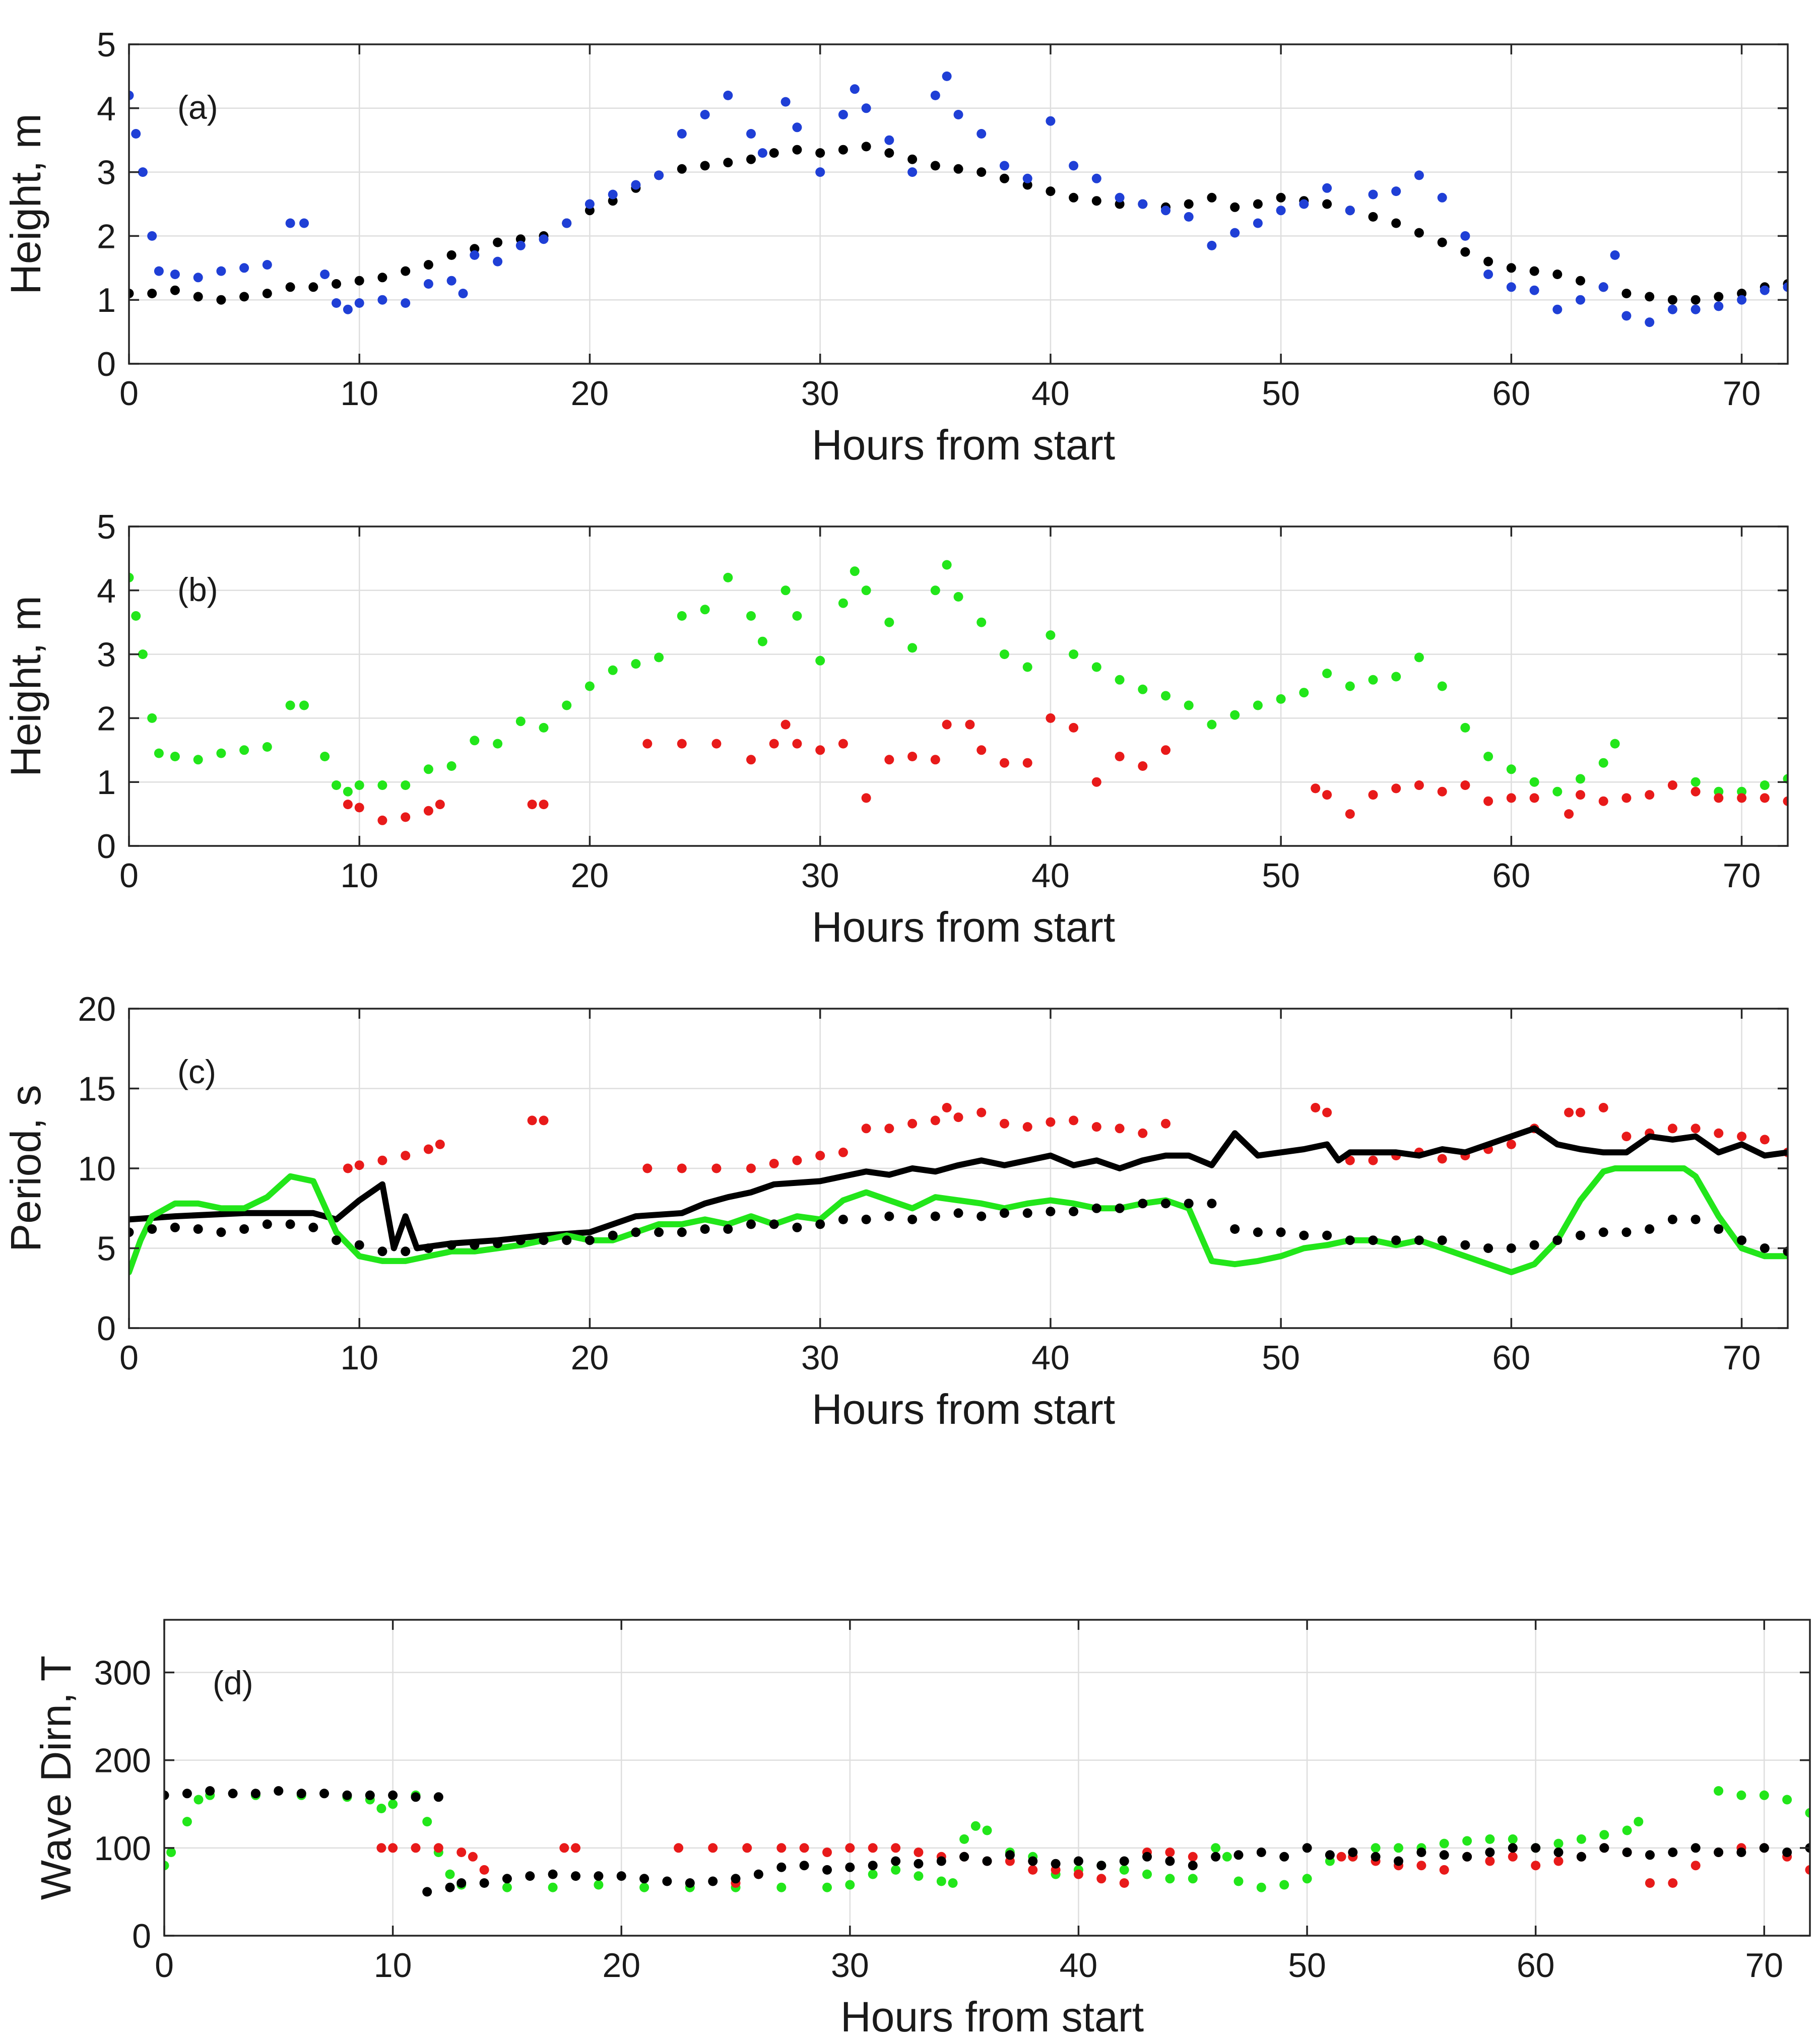 The width and height of the screenshot is (1820, 2042). I want to click on y-axis-label: Height, m, so click(26, 203).